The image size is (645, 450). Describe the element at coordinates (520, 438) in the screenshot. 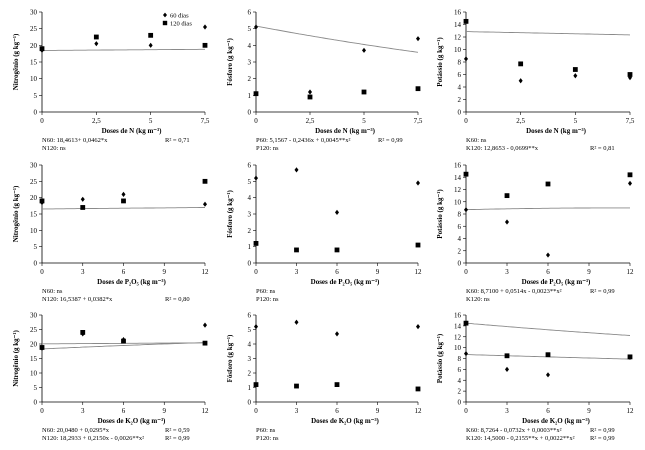

I see `equation-2: K120: 14,5000 - 0,2155**x + 0,0022**x²` at that location.